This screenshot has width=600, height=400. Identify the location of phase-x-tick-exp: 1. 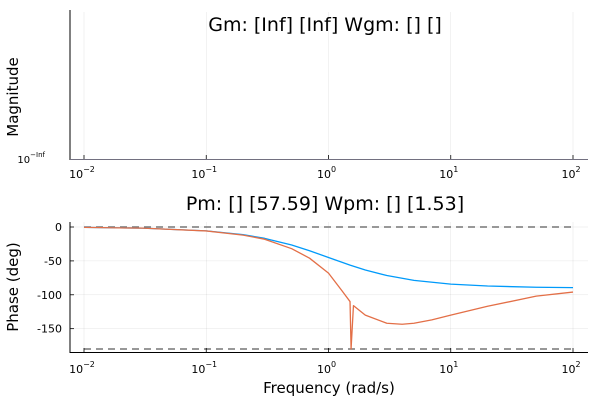
(455, 364).